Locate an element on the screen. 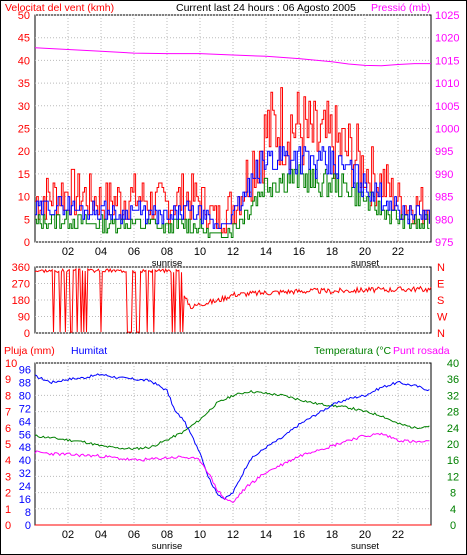  rain-y-tick: 8 is located at coordinates (8, 396).